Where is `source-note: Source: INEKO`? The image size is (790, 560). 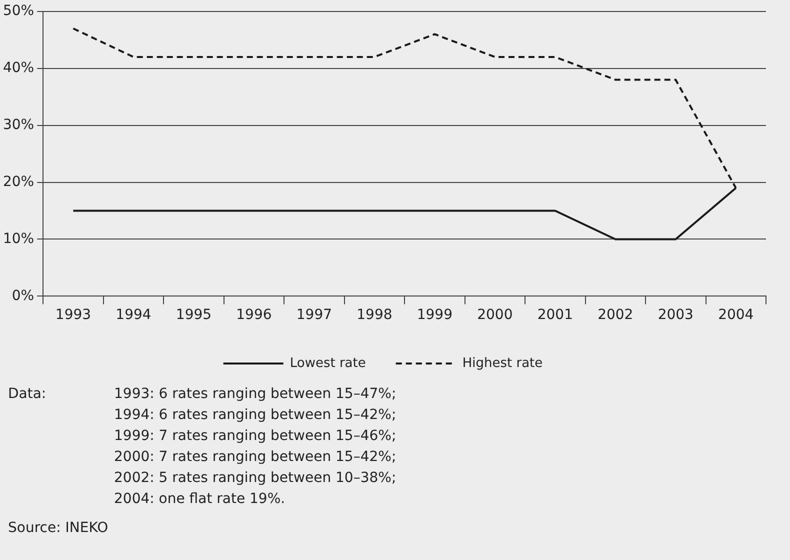
source-note: Source: INEKO is located at coordinates (59, 528).